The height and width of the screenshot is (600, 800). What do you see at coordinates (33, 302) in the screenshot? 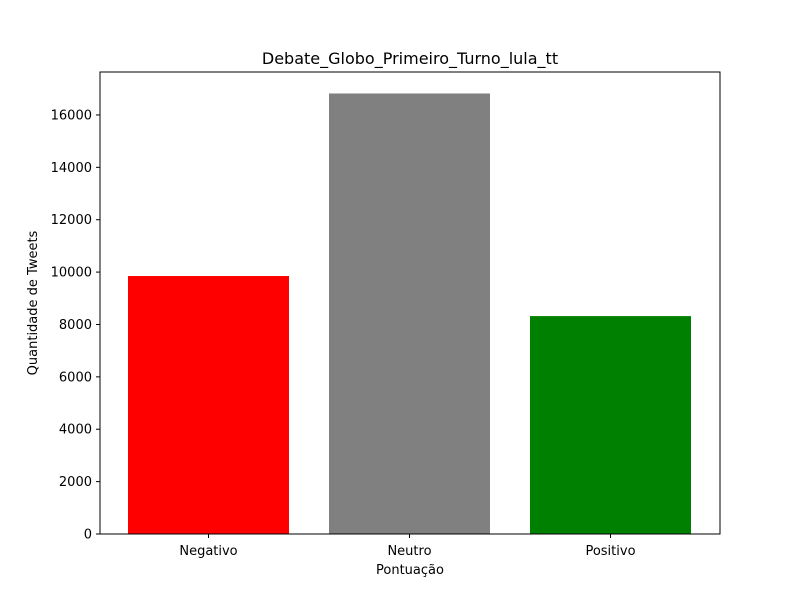
I see `y-axis-label: Quantidade de Tweets` at bounding box center [33, 302].